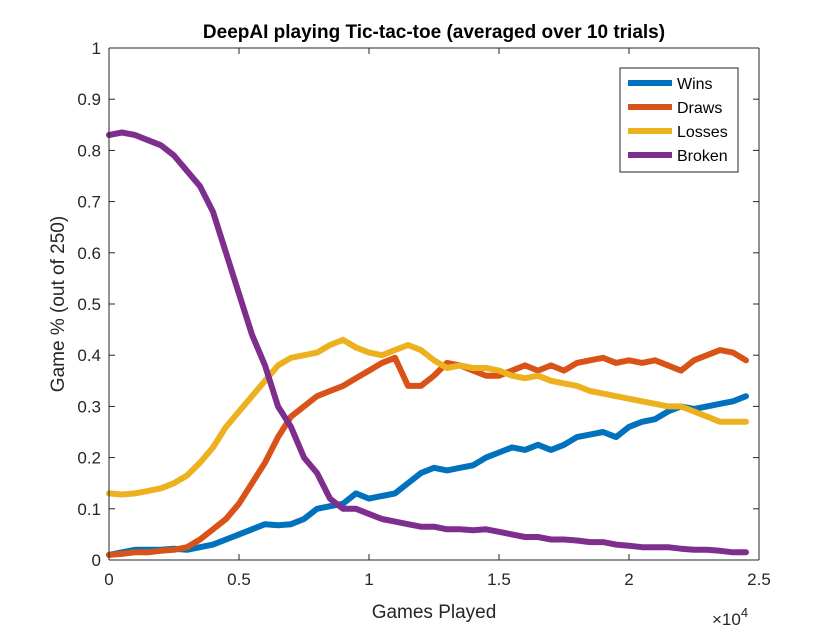 This screenshot has width=840, height=630. What do you see at coordinates (89, 202) in the screenshot?
I see `y-tick-label: 0.7` at bounding box center [89, 202].